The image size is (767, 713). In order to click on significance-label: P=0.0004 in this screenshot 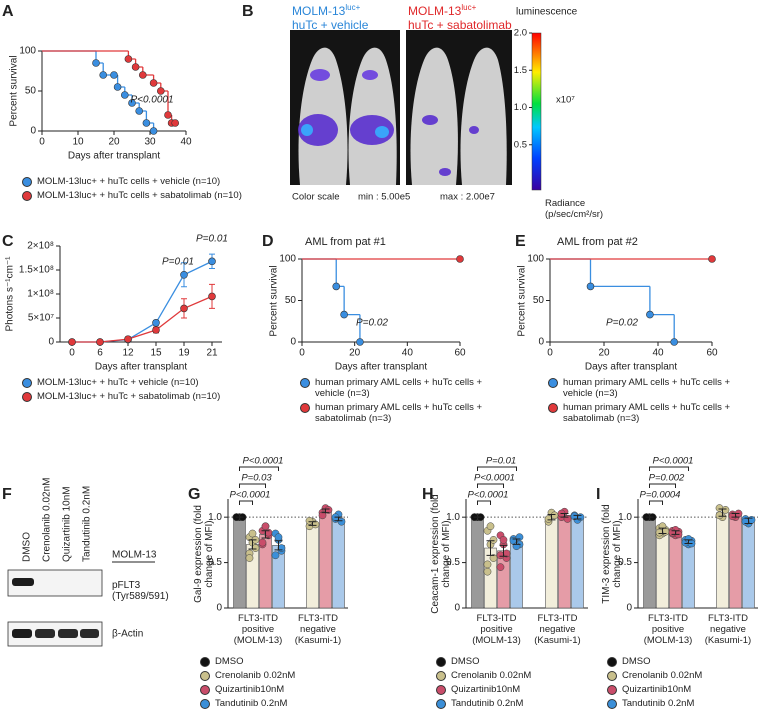, I will do `click(660, 495)`.